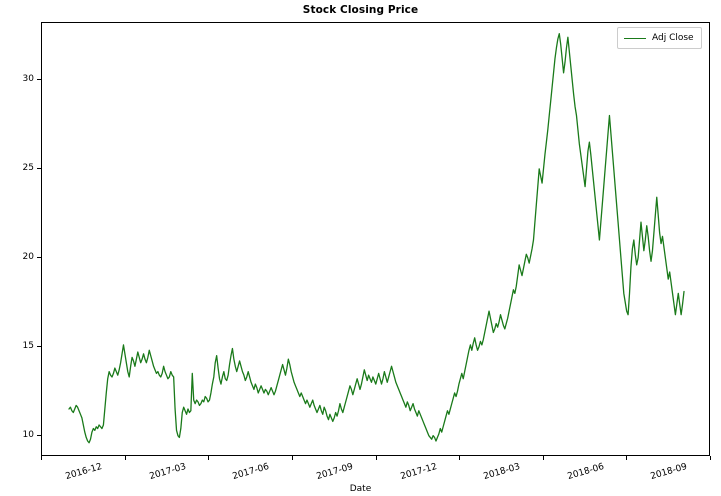 This screenshot has height=496, width=721. What do you see at coordinates (418, 472) in the screenshot?
I see `x-tick-label: 2017-12` at bounding box center [418, 472].